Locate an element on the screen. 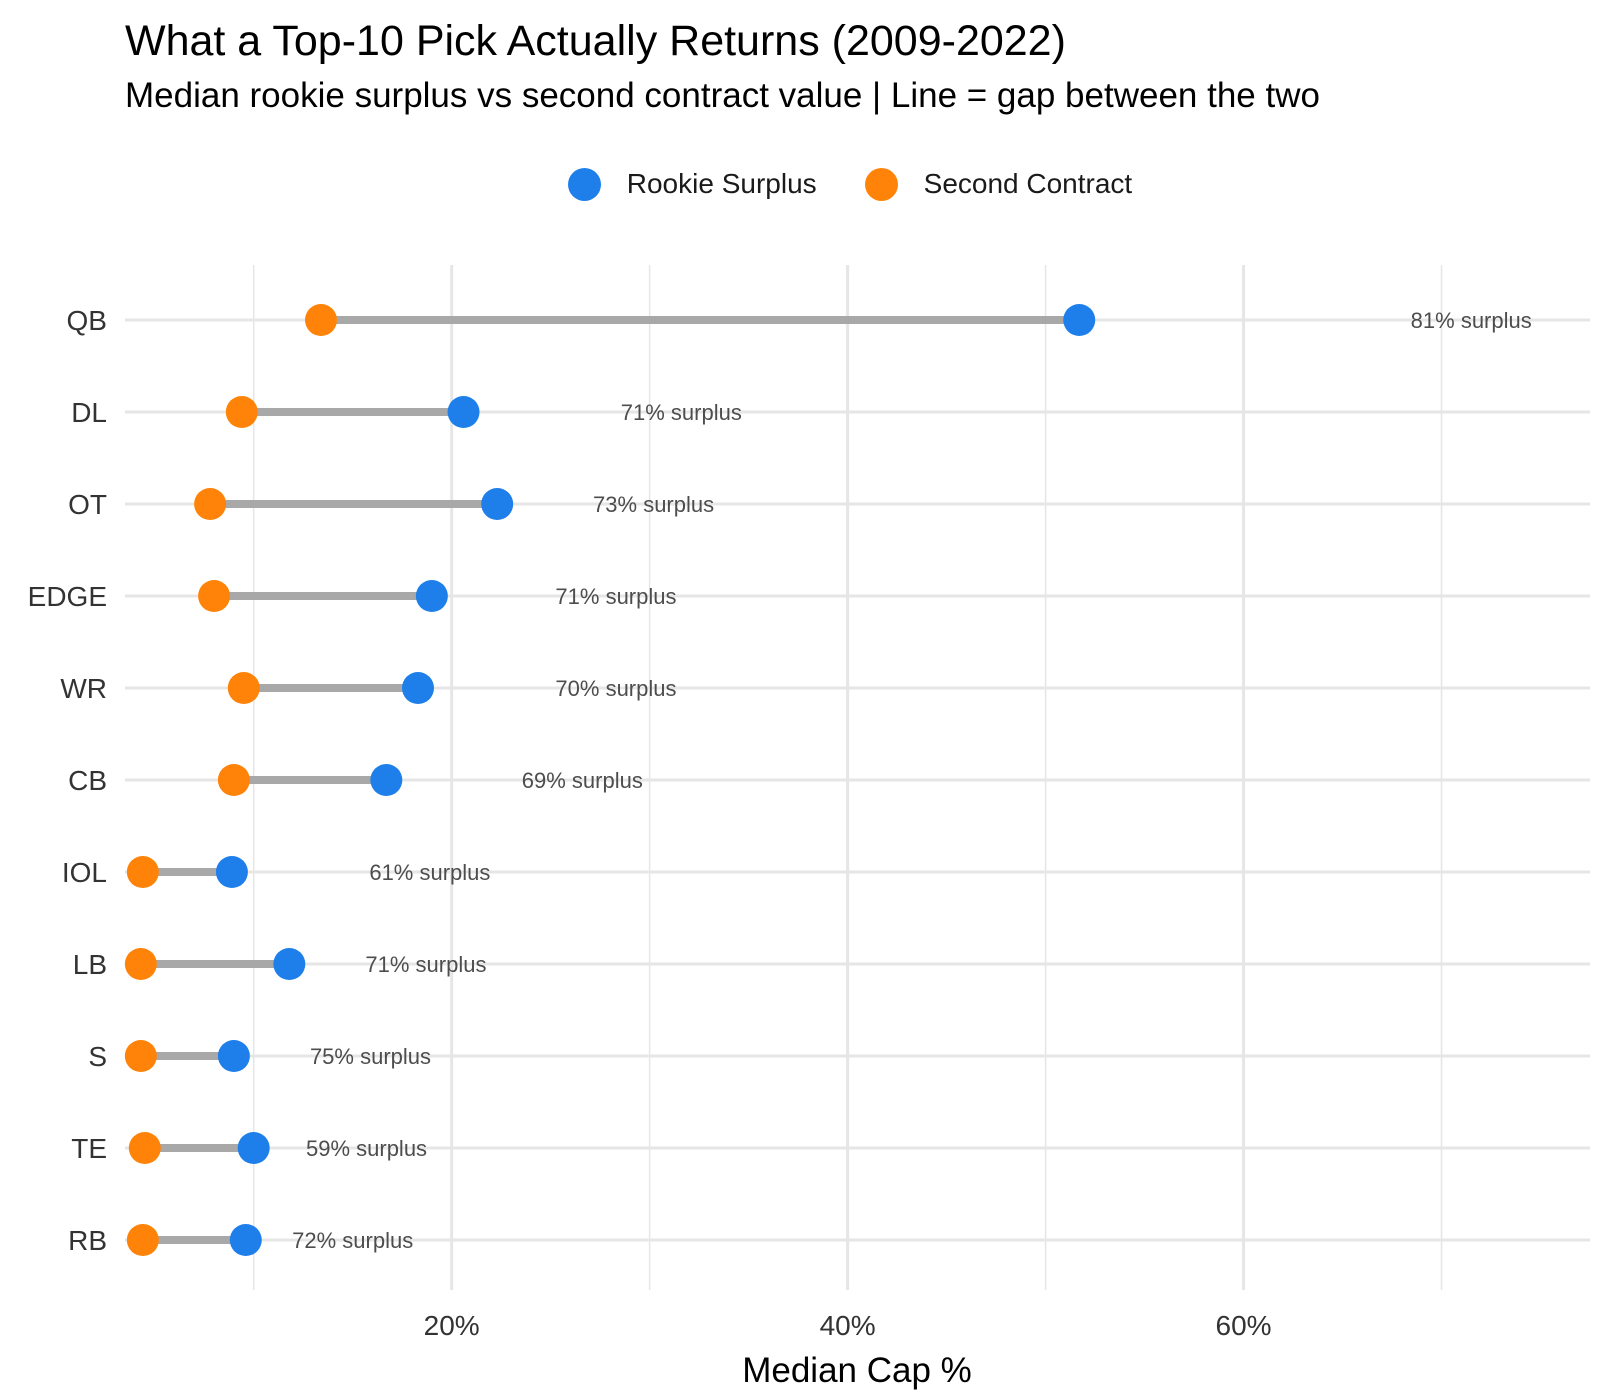  legend-item-rookie: Rookie Surplus is located at coordinates (692, 184).